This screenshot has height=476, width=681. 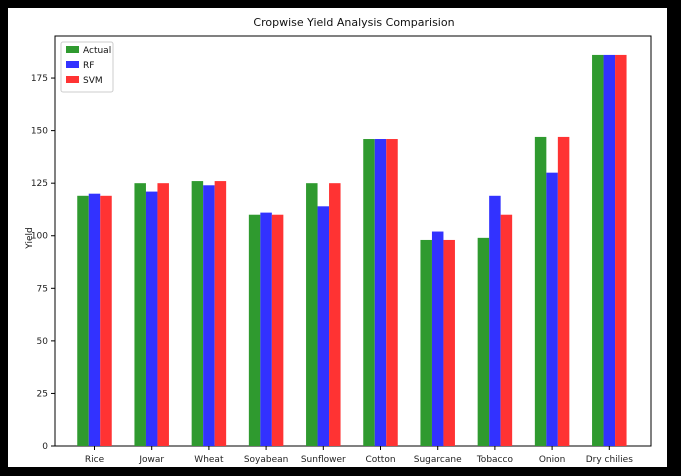 What do you see at coordinates (506, 330) in the screenshot?
I see `bar-svm-tobacco` at bounding box center [506, 330].